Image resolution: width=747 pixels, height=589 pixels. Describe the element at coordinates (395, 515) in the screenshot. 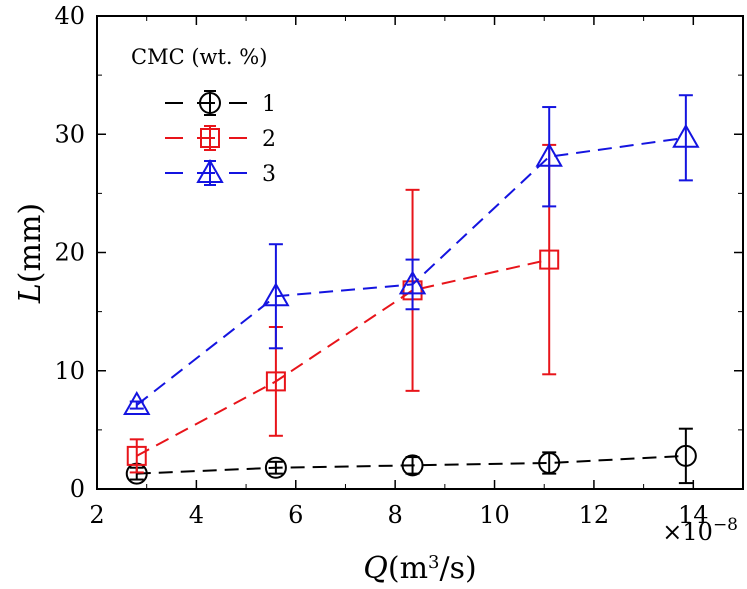

I see `x-tick-label: 8` at that location.